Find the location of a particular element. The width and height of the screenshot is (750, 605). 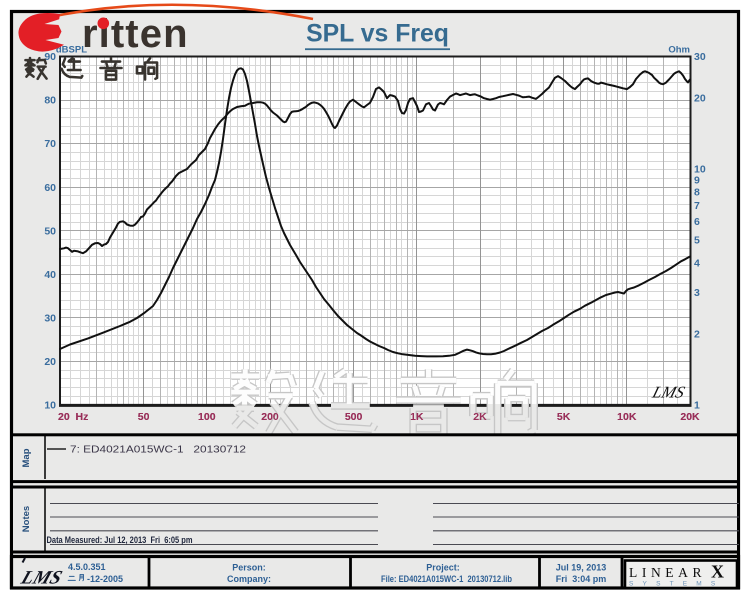

svg-text: Company: is located at coordinates (249, 579).